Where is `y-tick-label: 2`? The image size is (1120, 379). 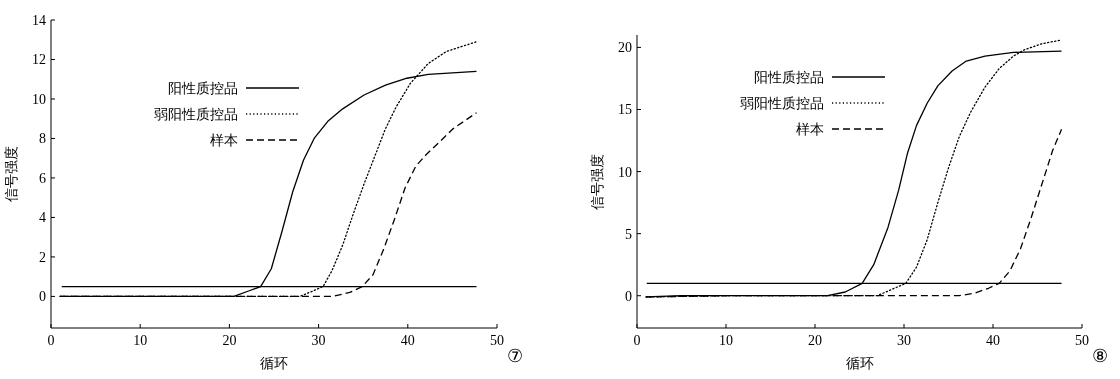
y-tick-label: 2 is located at coordinates (42, 257).